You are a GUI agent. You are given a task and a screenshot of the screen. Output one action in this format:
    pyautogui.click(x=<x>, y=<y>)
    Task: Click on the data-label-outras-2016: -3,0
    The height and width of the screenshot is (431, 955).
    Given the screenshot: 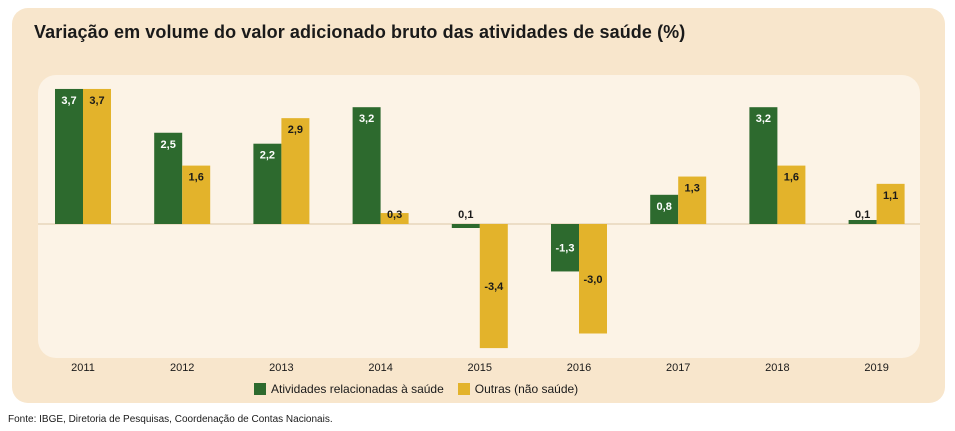 What is the action you would take?
    pyautogui.click(x=593, y=280)
    